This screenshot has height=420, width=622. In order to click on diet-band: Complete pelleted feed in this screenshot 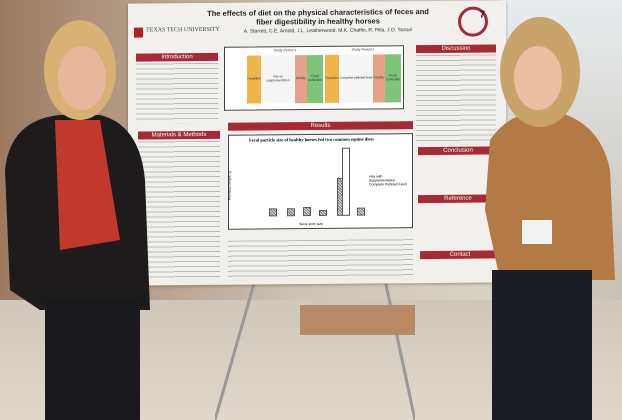, I will do `click(356, 78)`.